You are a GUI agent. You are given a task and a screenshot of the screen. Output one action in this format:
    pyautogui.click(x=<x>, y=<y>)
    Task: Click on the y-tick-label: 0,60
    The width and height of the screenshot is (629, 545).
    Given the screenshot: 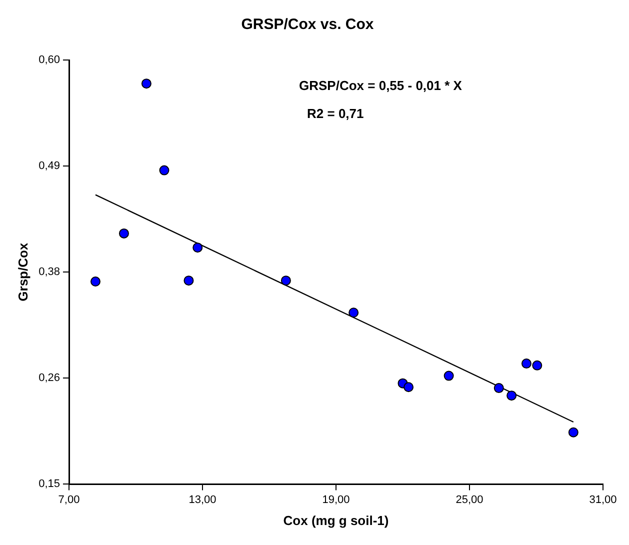 What is the action you would take?
    pyautogui.click(x=49, y=60)
    